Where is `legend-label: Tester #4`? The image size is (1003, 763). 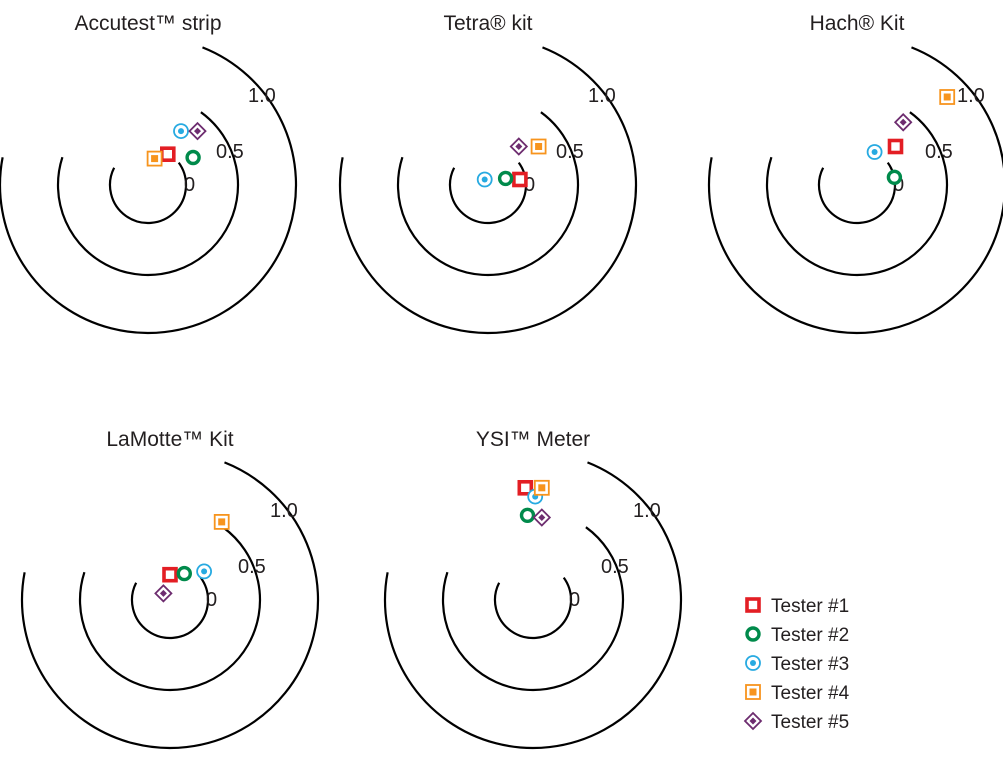 legend-label: Tester #4 is located at coordinates (810, 693).